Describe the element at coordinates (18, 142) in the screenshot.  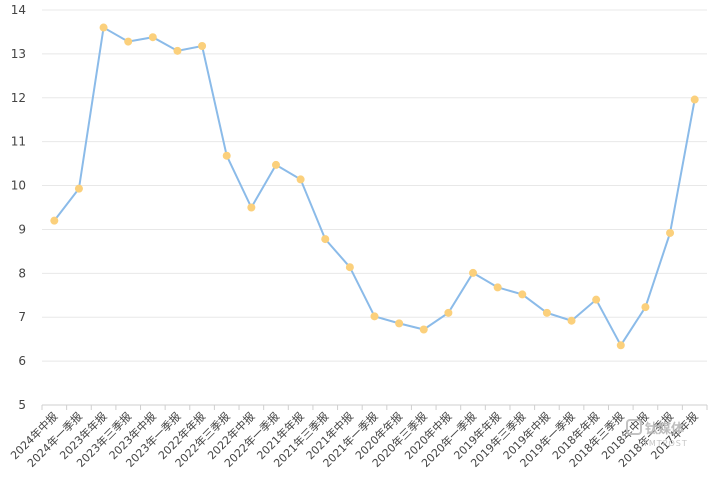
I see `y-tick-label: 11` at that location.